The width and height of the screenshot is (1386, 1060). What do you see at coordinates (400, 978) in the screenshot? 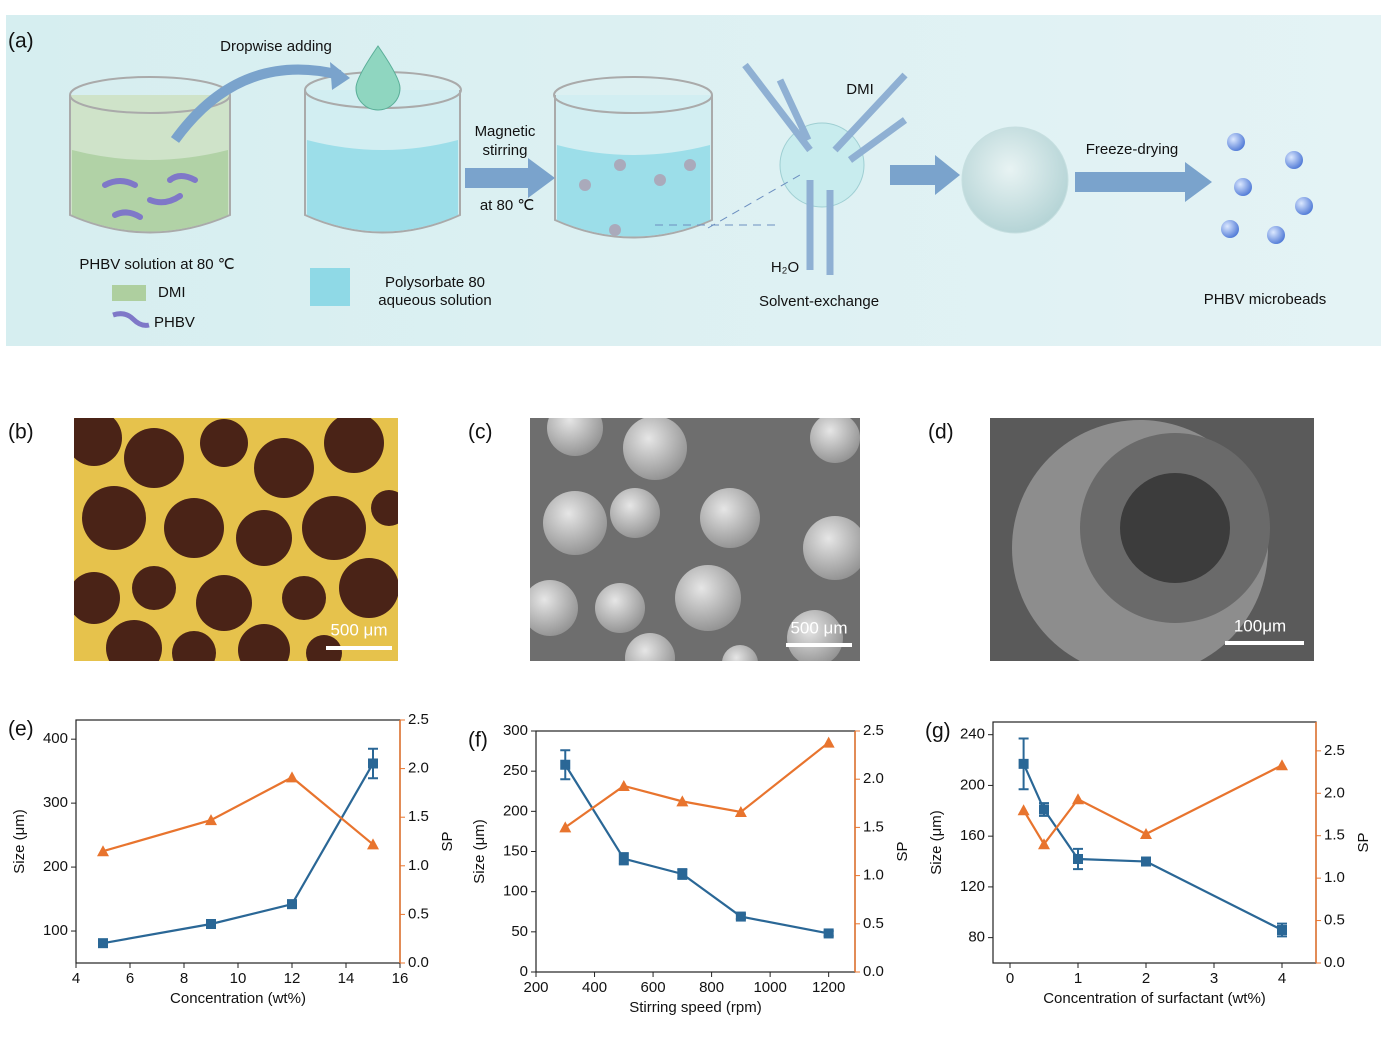
I see `x-tick-label: 16` at bounding box center [400, 978].